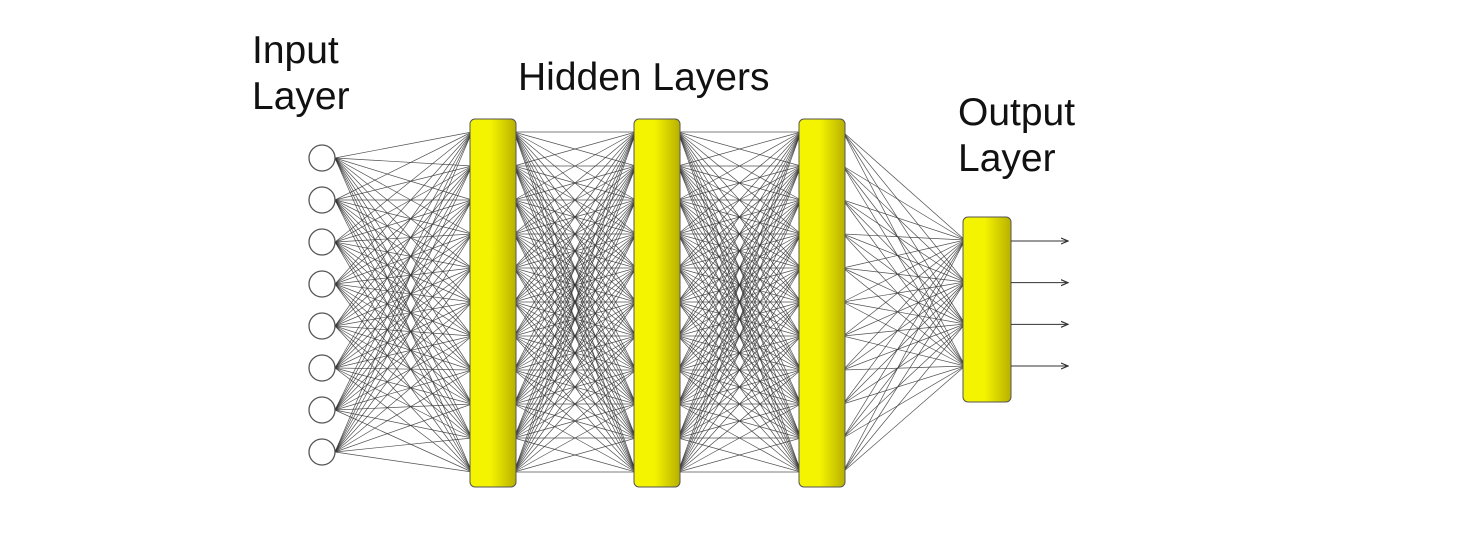  I want to click on output-layer-label-line1: Output, so click(1017, 112).